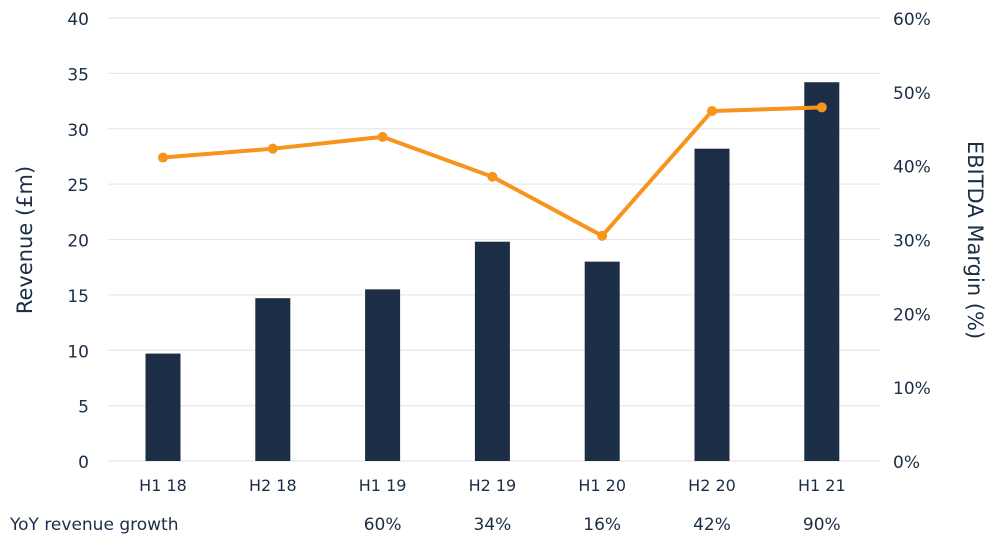 The width and height of the screenshot is (999, 559). Describe the element at coordinates (83, 463) in the screenshot. I see `y-tick-left: 0` at that location.